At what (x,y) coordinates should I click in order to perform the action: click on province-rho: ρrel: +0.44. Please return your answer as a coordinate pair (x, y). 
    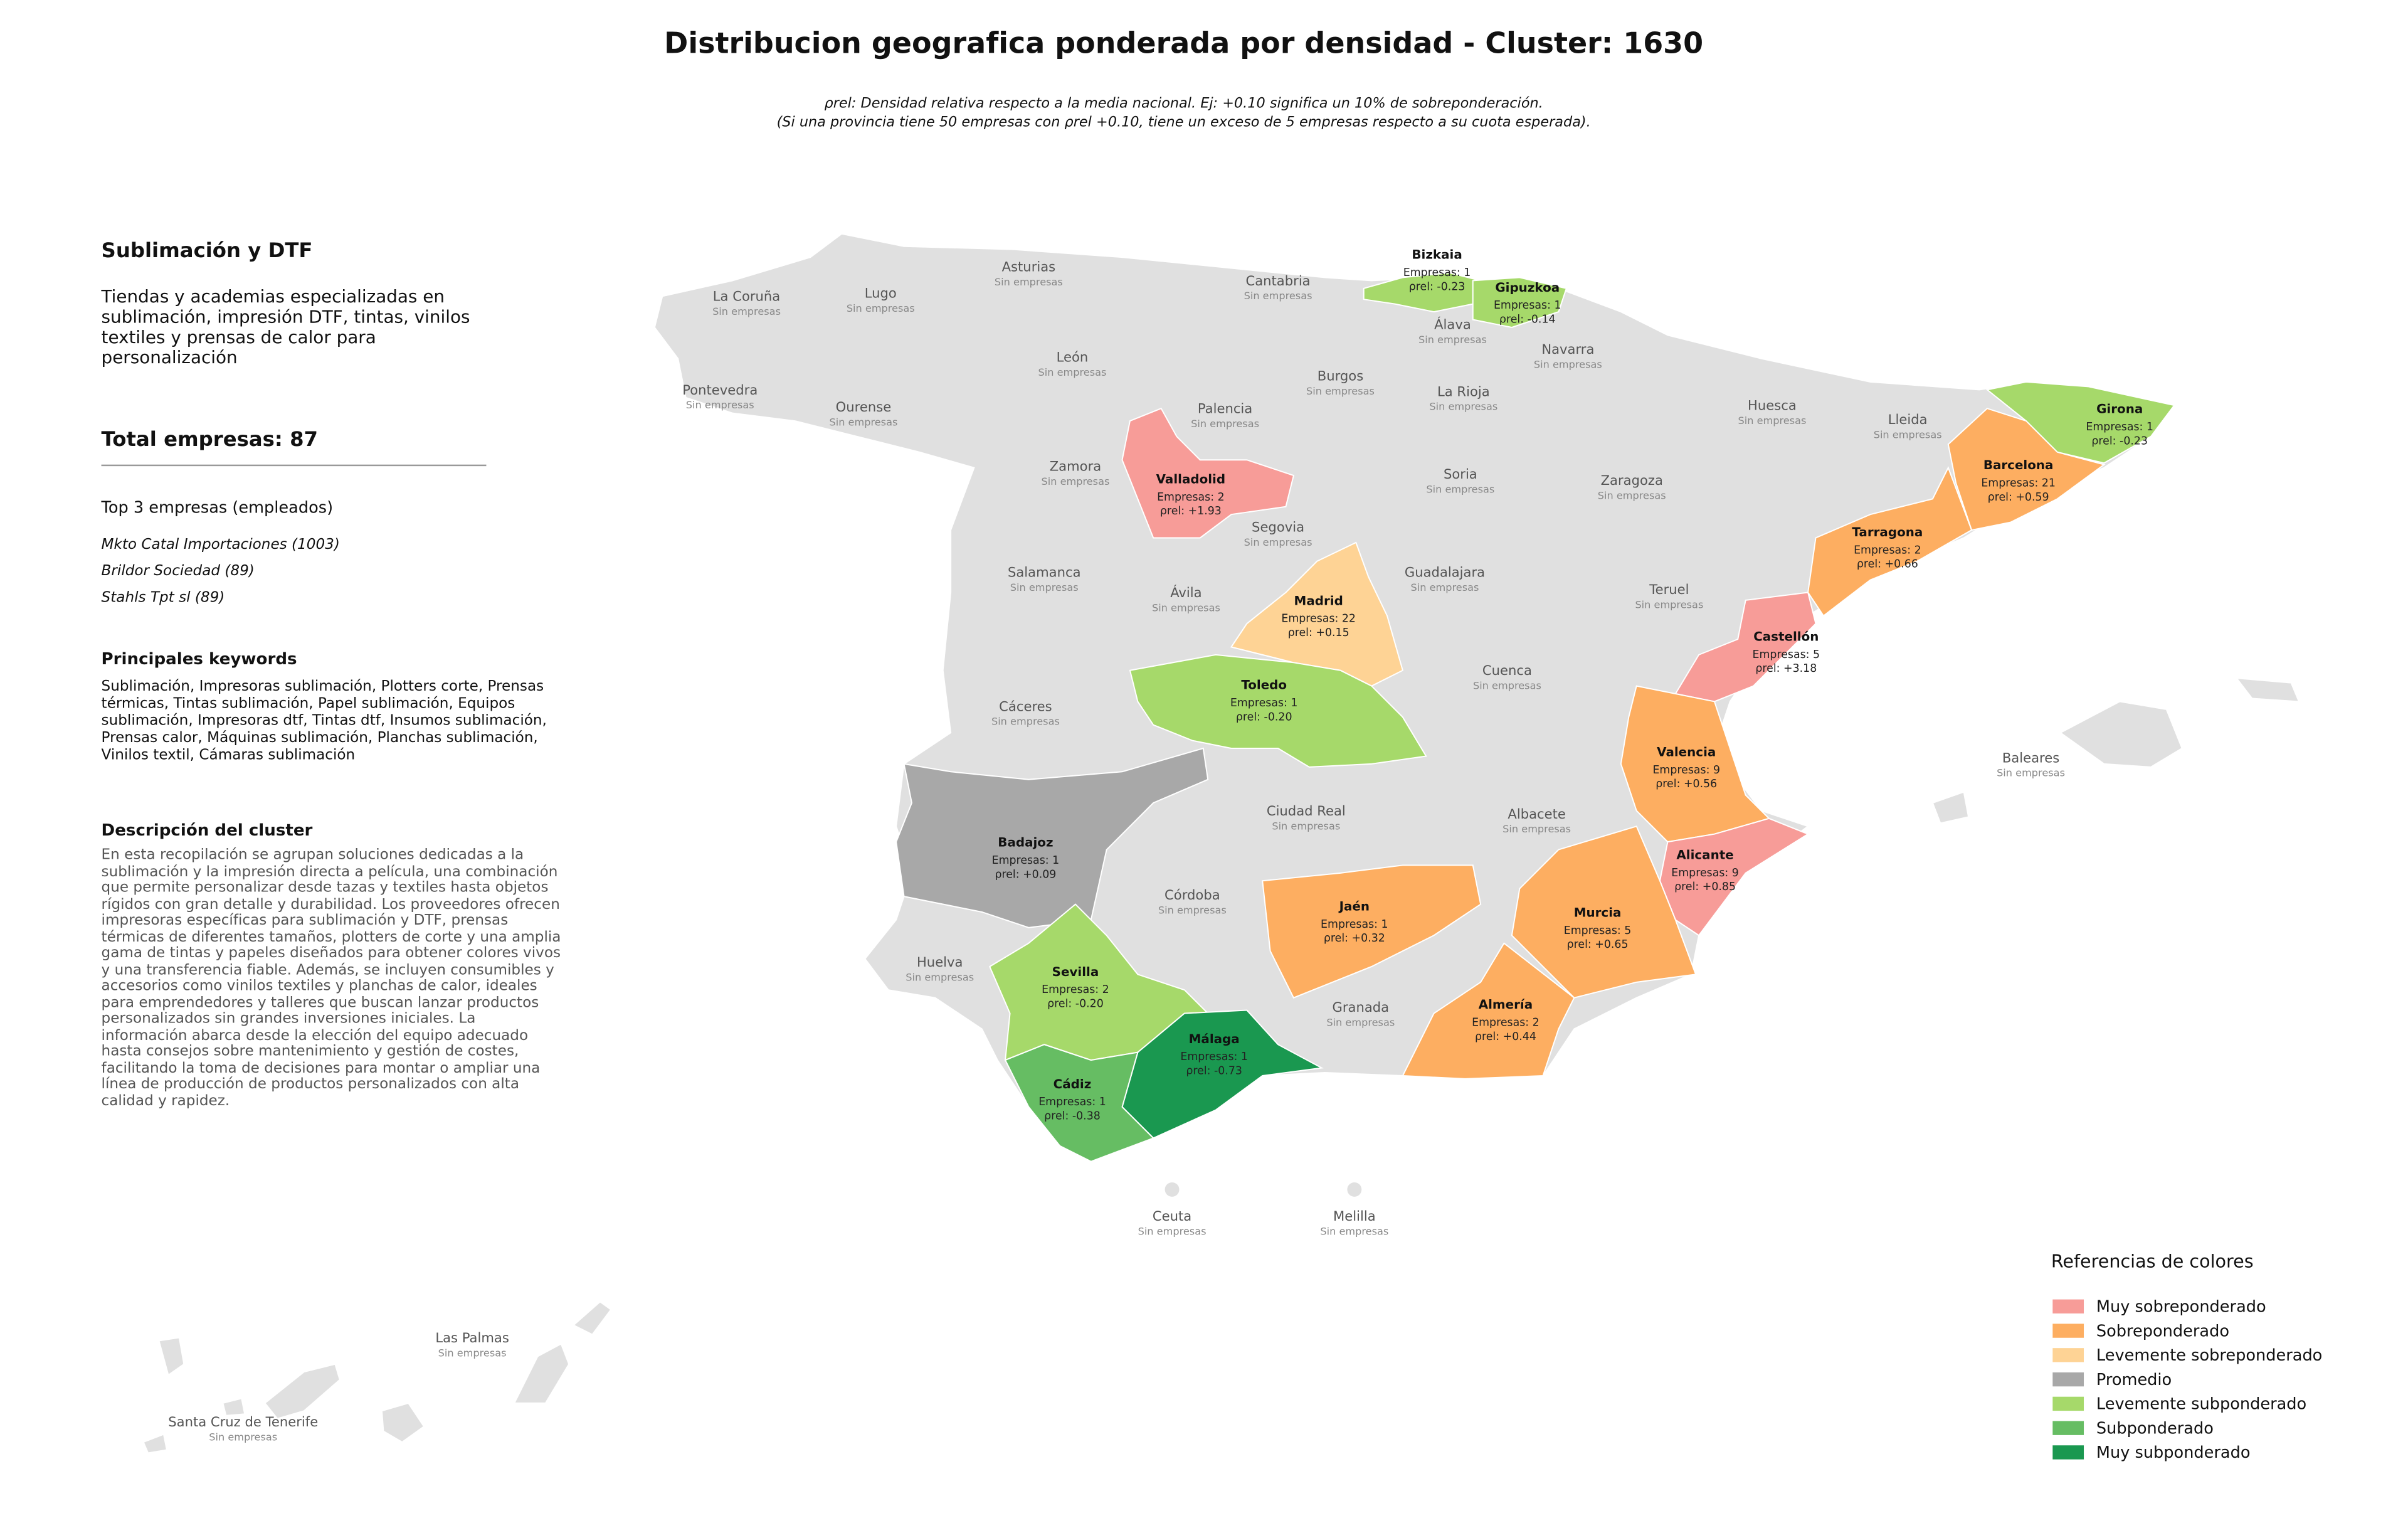
    Looking at the image, I should click on (1505, 1037).